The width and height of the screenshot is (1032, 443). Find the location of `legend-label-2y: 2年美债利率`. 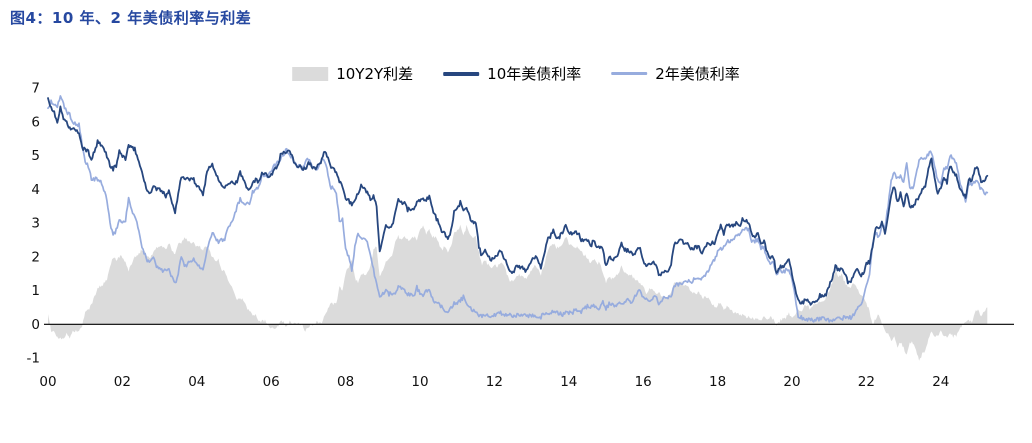

legend-label-2y: 2年美债利率 is located at coordinates (697, 74).